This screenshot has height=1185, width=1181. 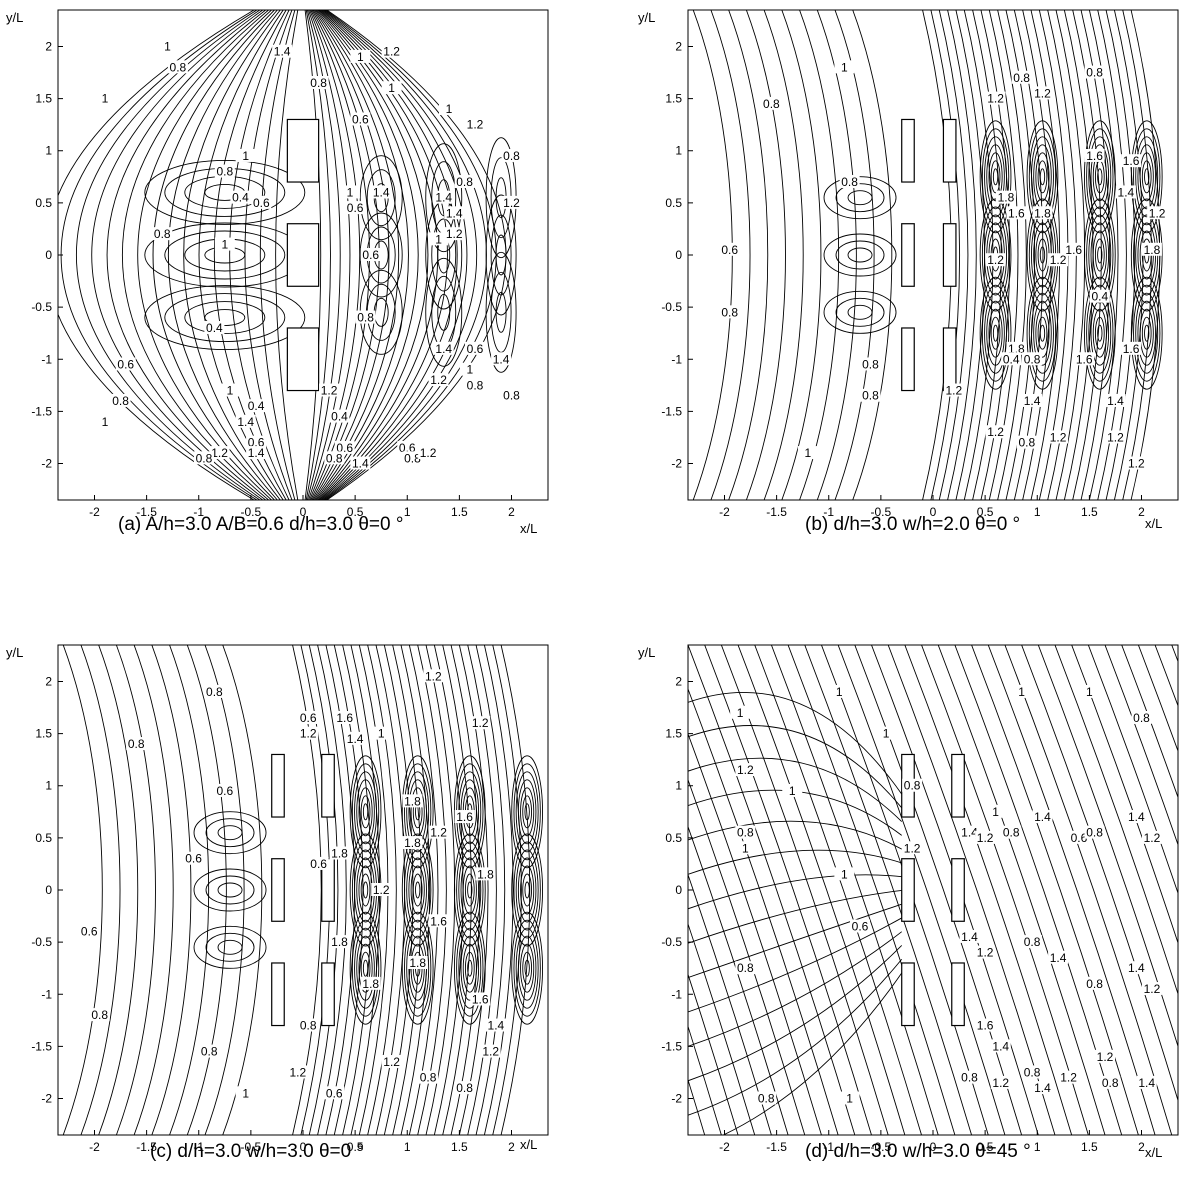 I want to click on contour-label: 0.4, so click(x=339, y=417).